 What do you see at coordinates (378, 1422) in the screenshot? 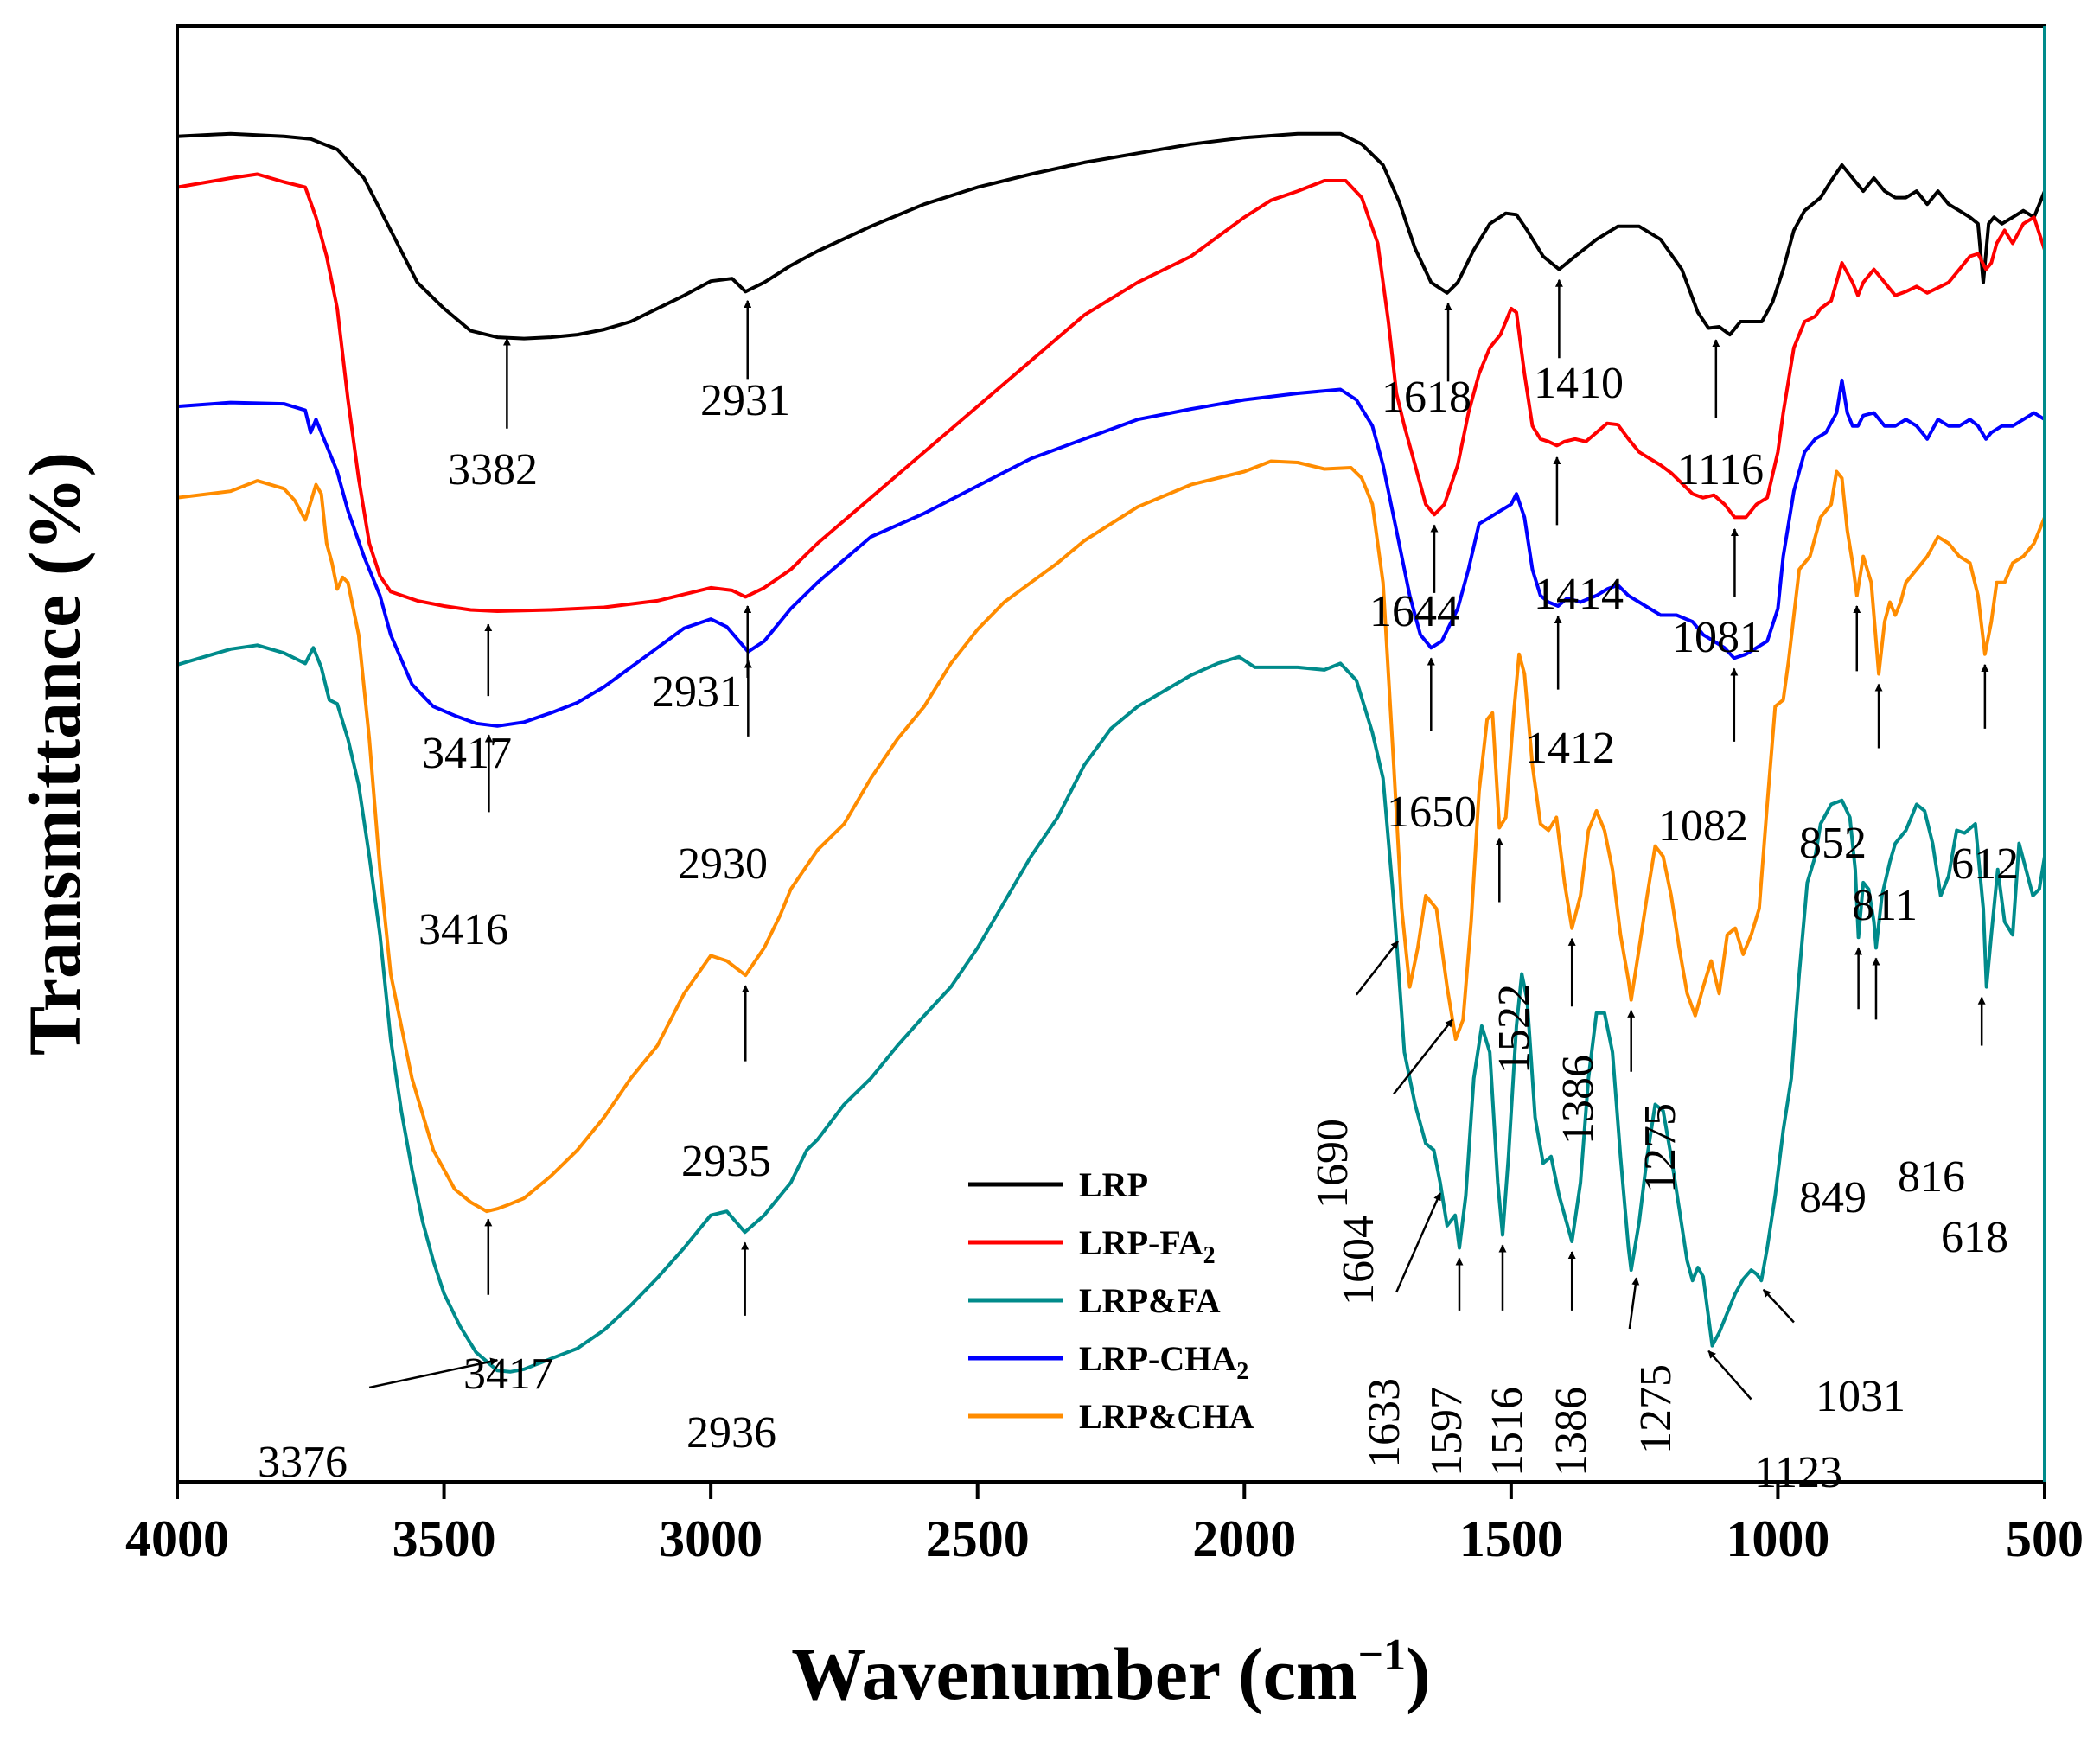
I see `peak-annotation-lrp-and-fa-3376: 3376` at bounding box center [378, 1422].